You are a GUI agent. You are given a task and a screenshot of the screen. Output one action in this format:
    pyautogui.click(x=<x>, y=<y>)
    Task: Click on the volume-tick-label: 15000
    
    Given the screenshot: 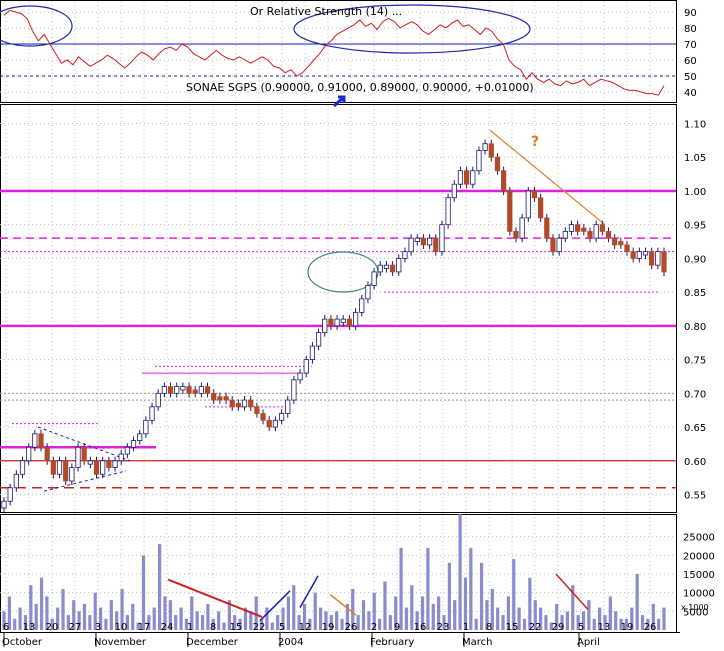 What is the action you would take?
    pyautogui.click(x=699, y=575)
    